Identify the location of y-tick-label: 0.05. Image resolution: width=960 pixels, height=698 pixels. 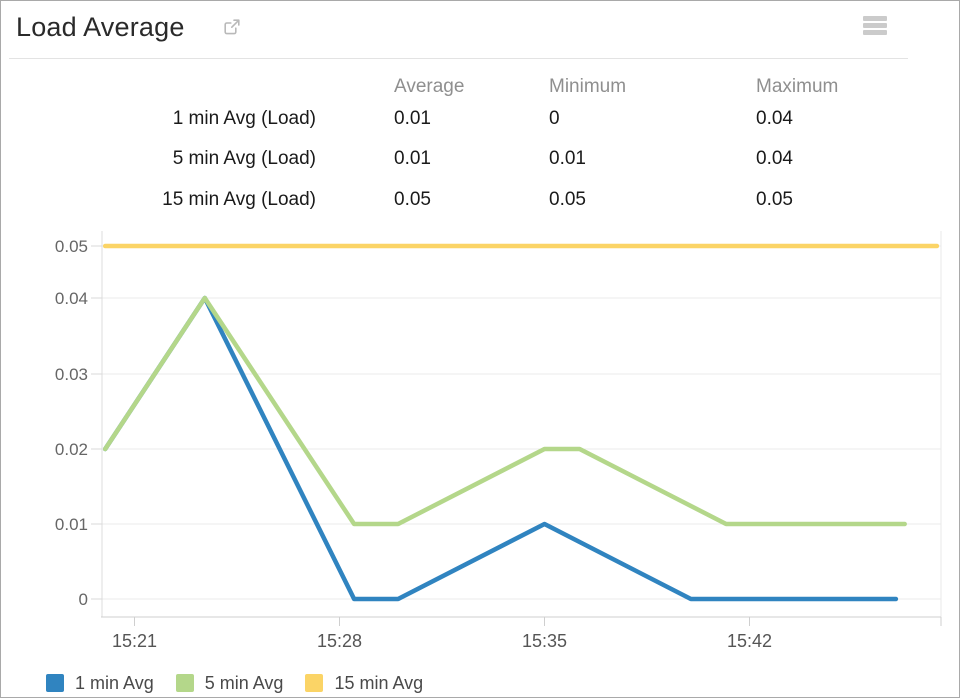
(71, 246).